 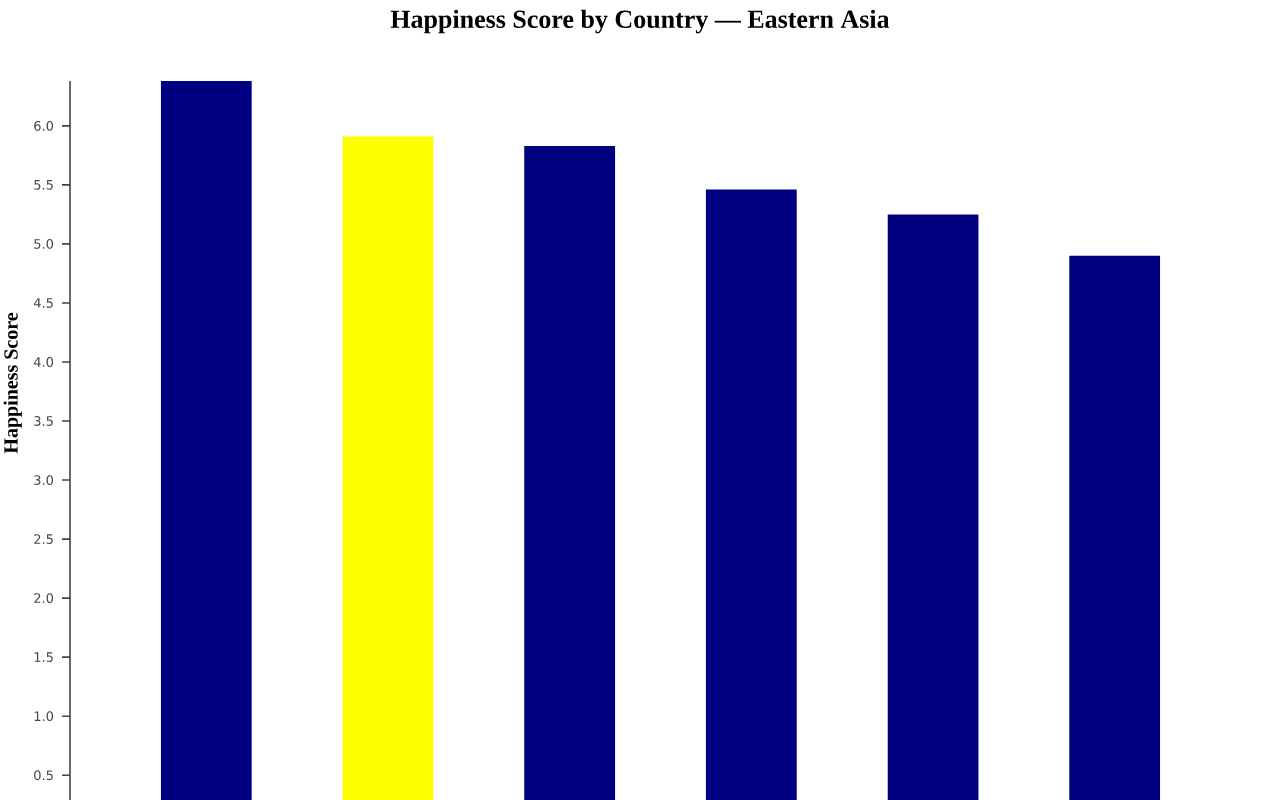 What do you see at coordinates (12, 383) in the screenshot?
I see `y-axis-title: Happiness Score` at bounding box center [12, 383].